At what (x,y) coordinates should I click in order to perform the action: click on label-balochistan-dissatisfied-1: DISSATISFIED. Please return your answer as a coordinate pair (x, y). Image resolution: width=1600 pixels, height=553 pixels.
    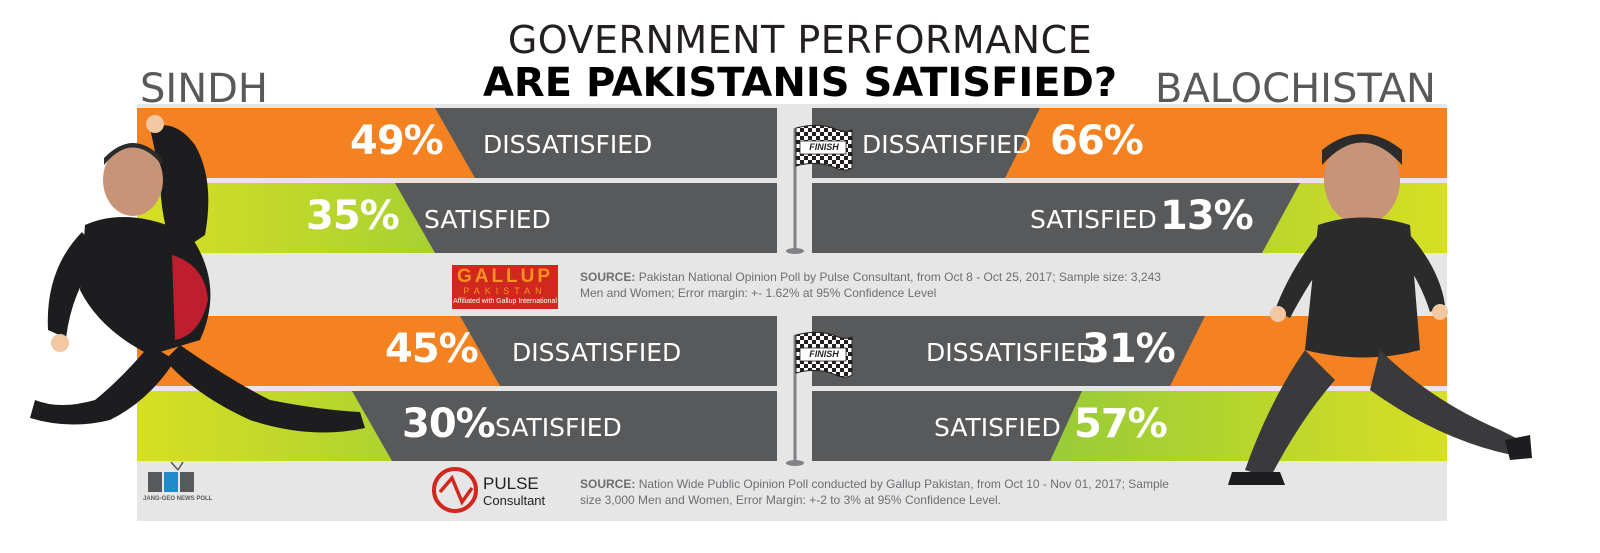
    Looking at the image, I should click on (947, 144).